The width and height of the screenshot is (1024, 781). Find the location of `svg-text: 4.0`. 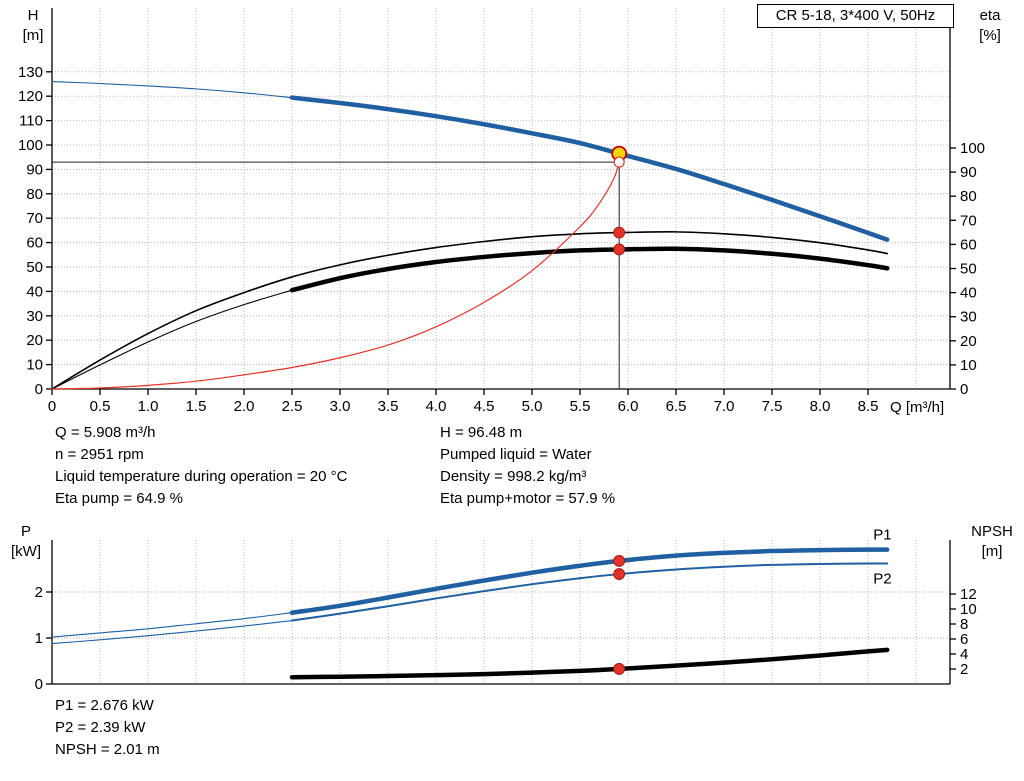

svg-text: 4.0 is located at coordinates (436, 406).